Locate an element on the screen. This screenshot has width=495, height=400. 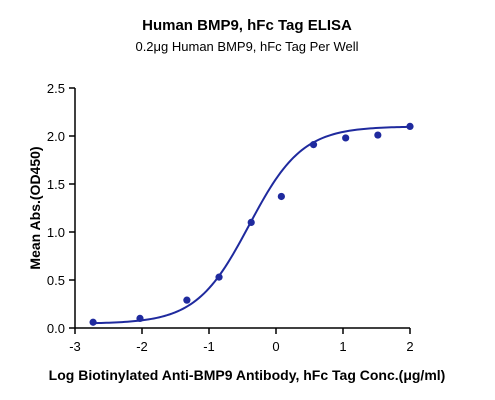
chart-subtitle: 0.2μg Human BMP9, hFc Tag Per Well is located at coordinates (246, 46).